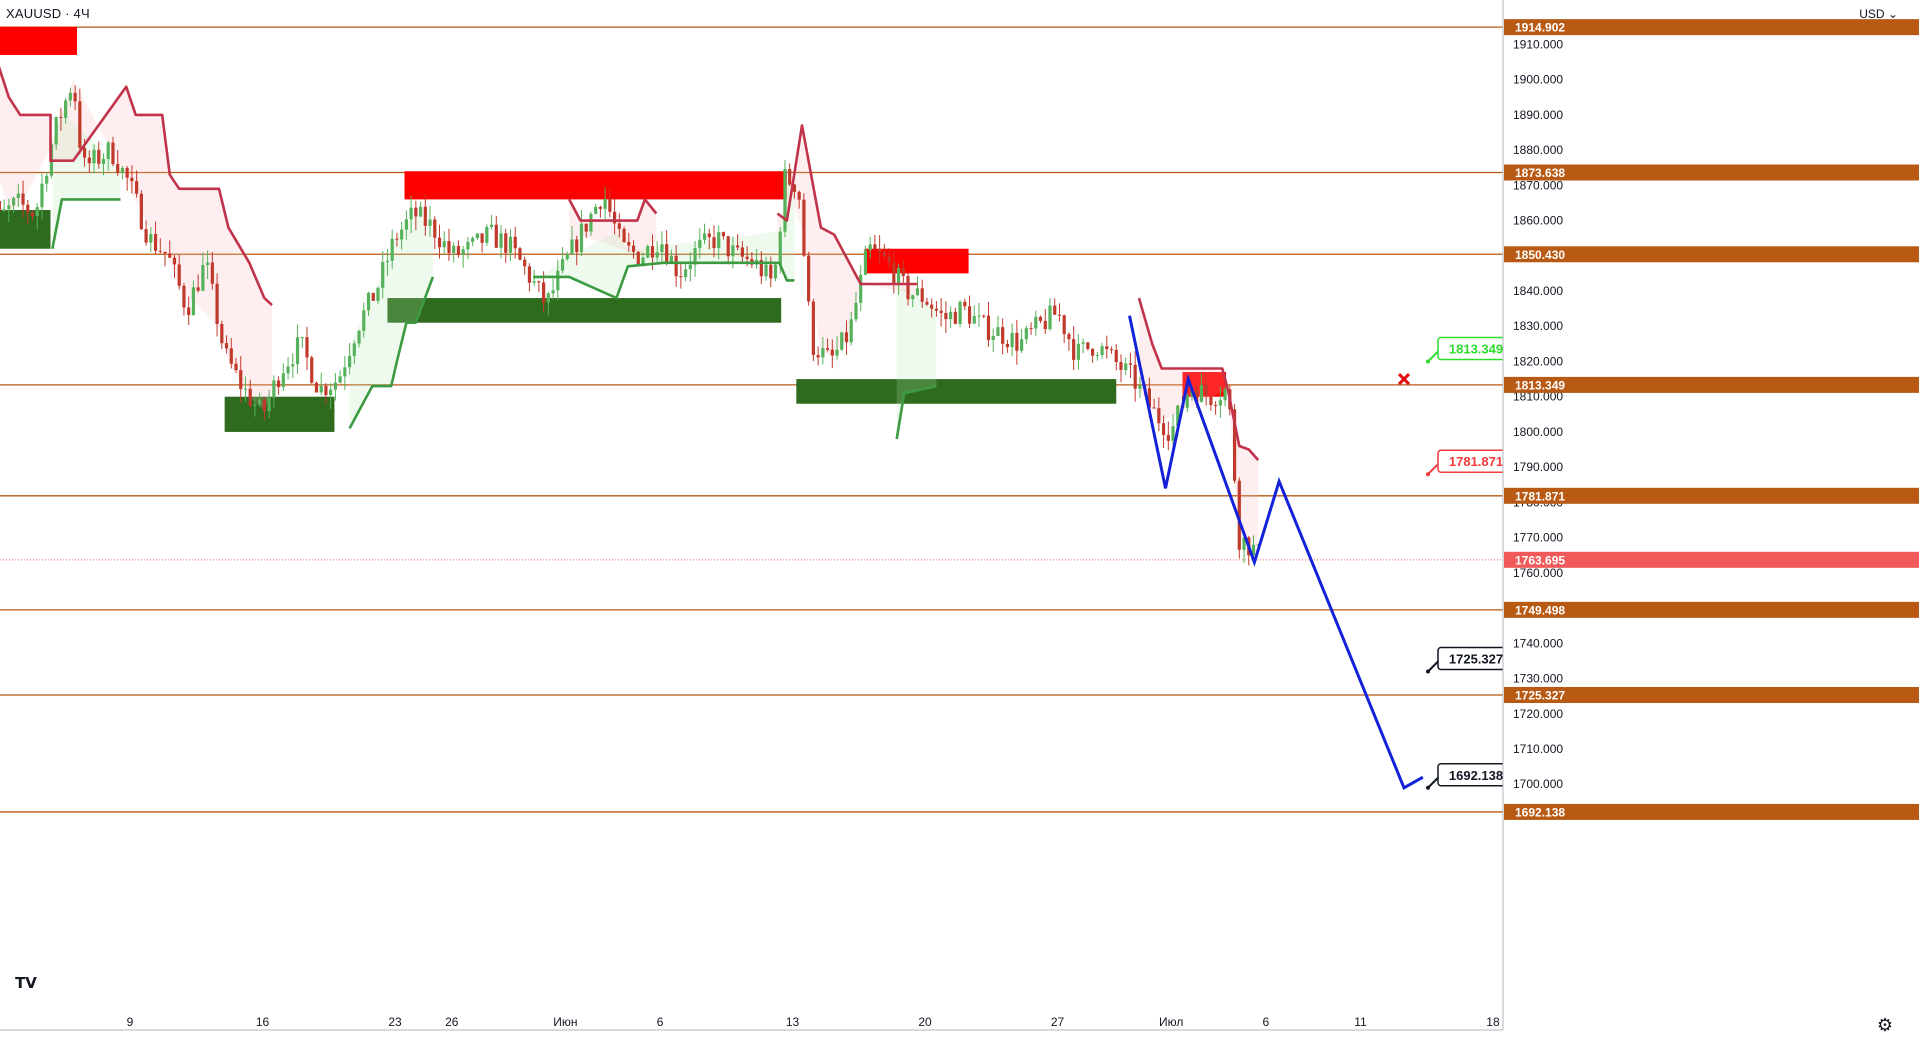  What do you see at coordinates (1058, 1022) in the screenshot?
I see `x-tick-label: 27` at bounding box center [1058, 1022].